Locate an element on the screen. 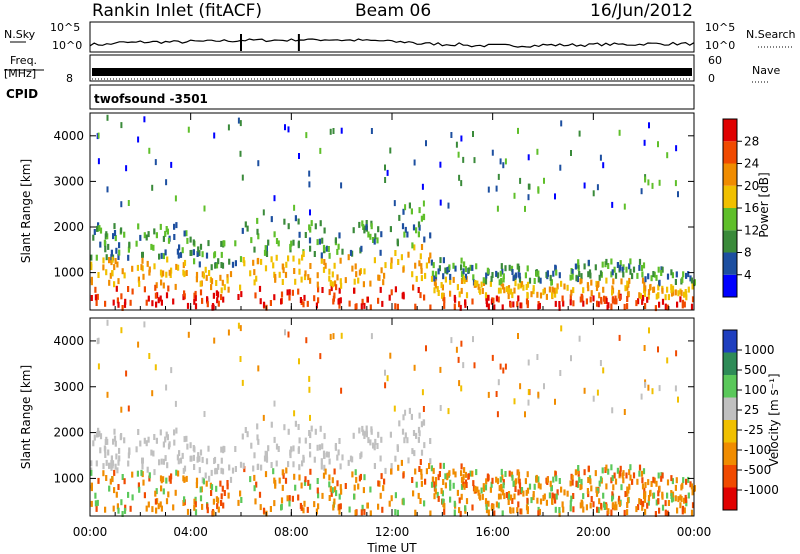 The width and height of the screenshot is (800, 554). velocity-colorbar-tick-label: 1000 is located at coordinates (759, 350).